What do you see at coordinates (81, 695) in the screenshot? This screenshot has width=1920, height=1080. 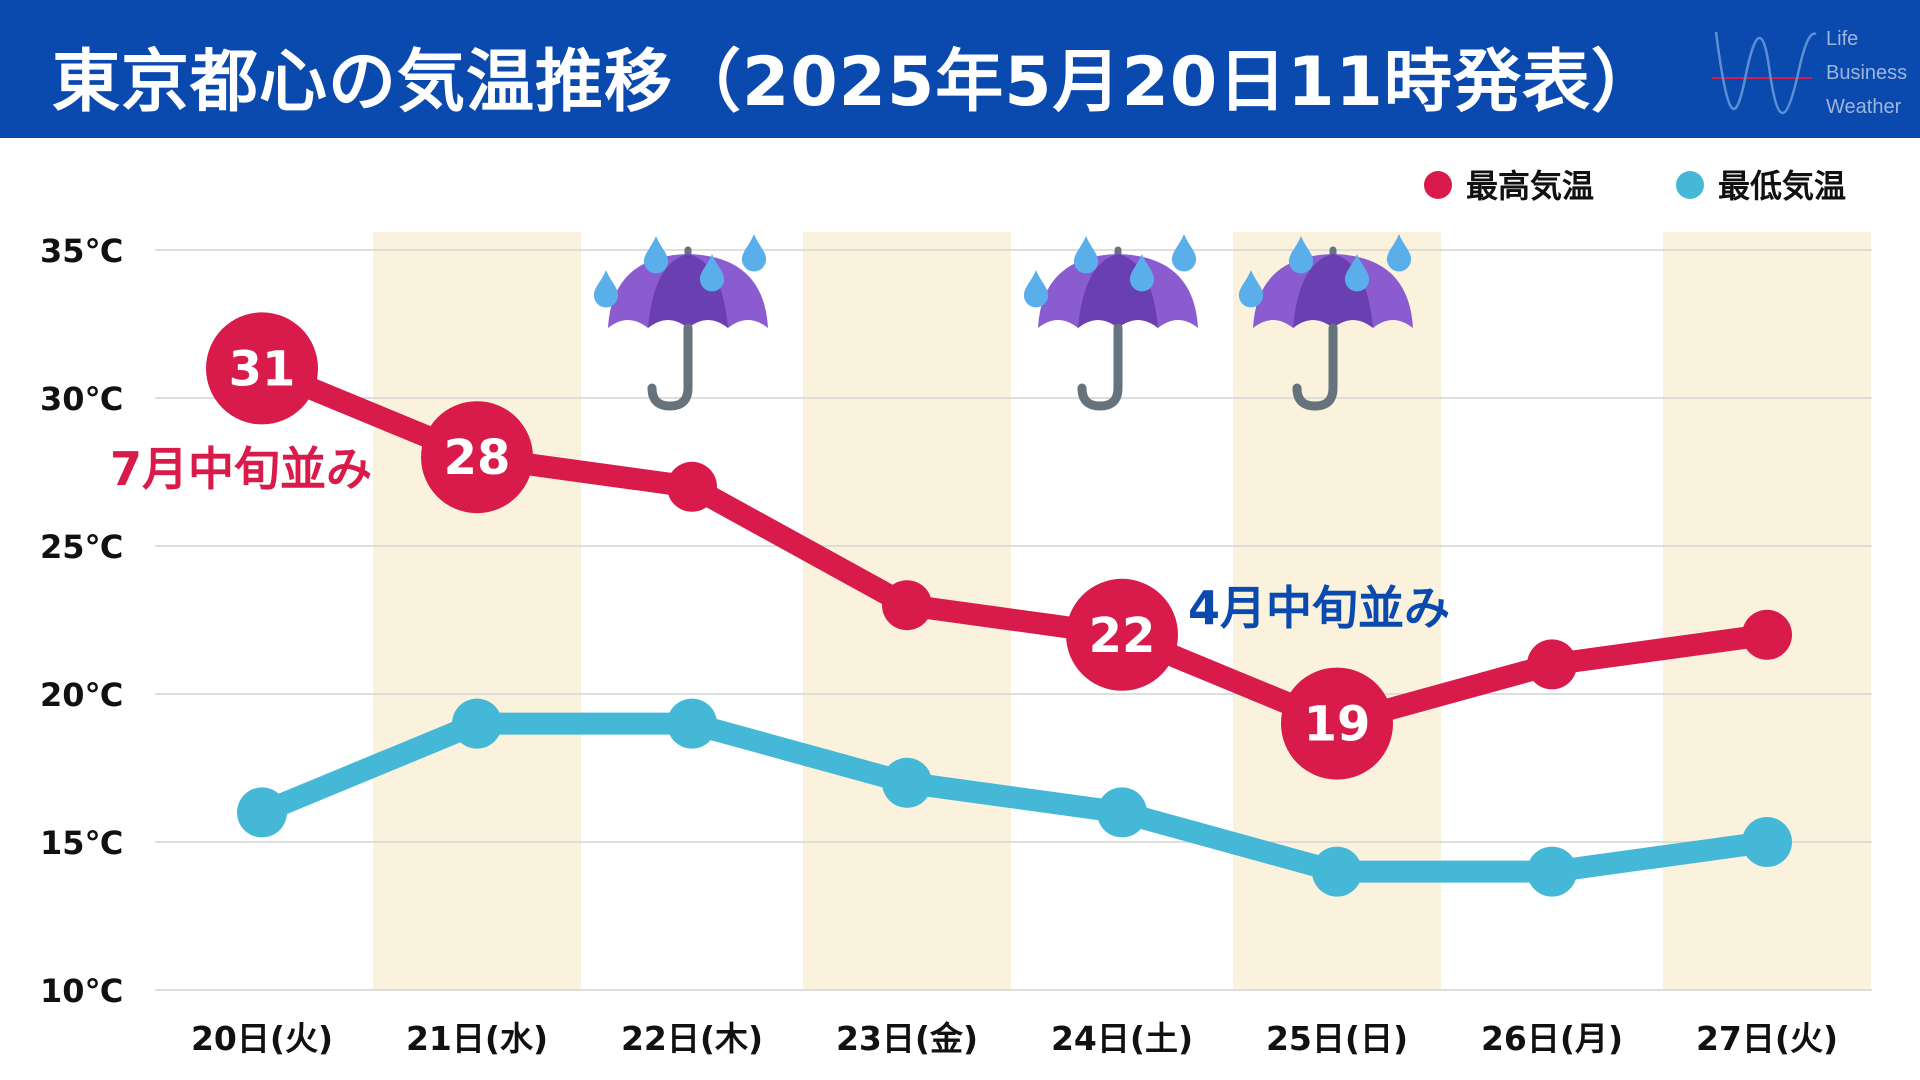 I see `y-tick-label: 20℃` at bounding box center [81, 695].